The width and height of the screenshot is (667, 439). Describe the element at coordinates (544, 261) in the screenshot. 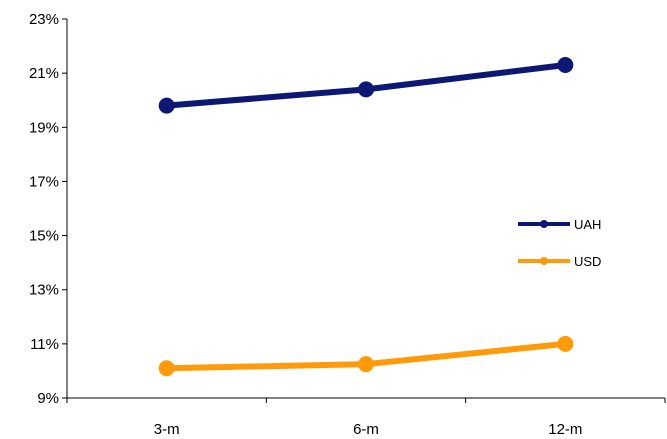

I see `legend-swatch-marker-usd` at that location.